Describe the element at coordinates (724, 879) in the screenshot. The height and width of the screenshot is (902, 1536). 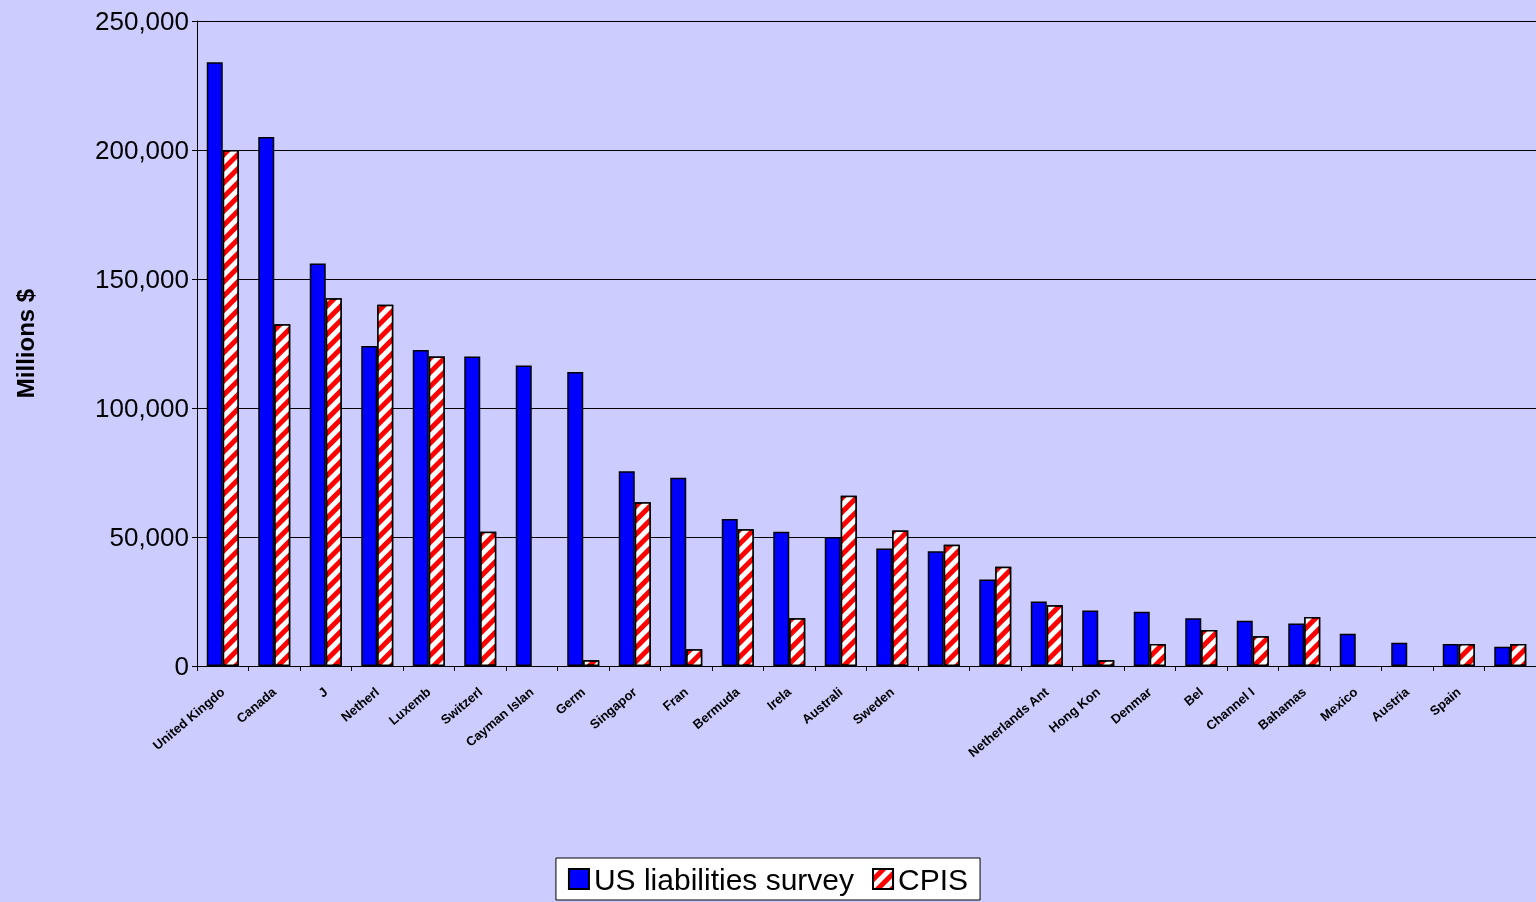
I see `legend-label: US liabilities survey` at that location.